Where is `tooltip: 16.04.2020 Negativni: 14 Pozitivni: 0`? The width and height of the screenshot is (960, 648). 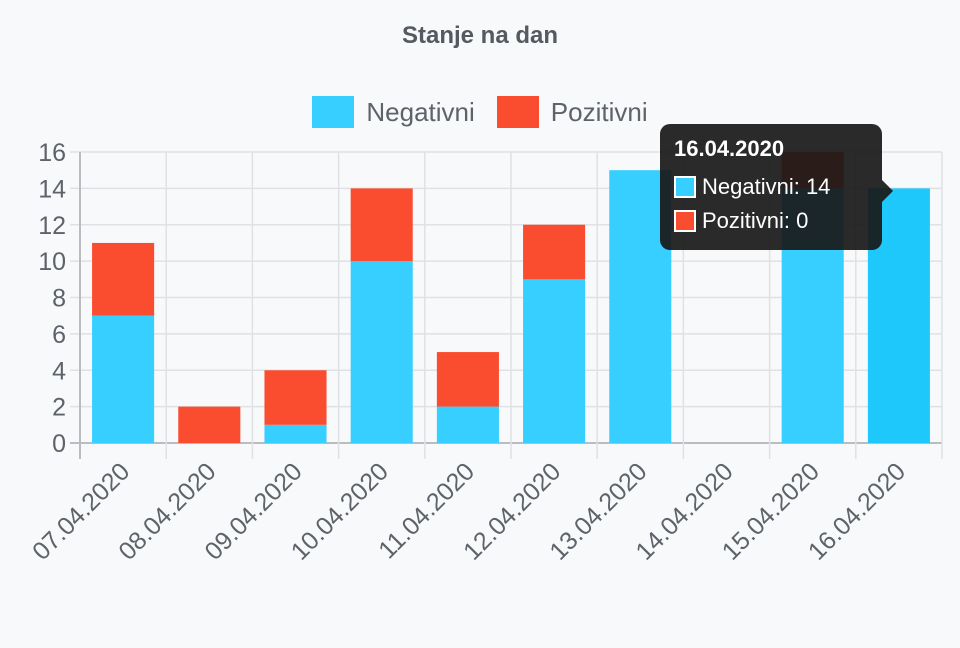 tooltip: 16.04.2020 Negativni: 14 Pozitivni: 0 is located at coordinates (776, 187).